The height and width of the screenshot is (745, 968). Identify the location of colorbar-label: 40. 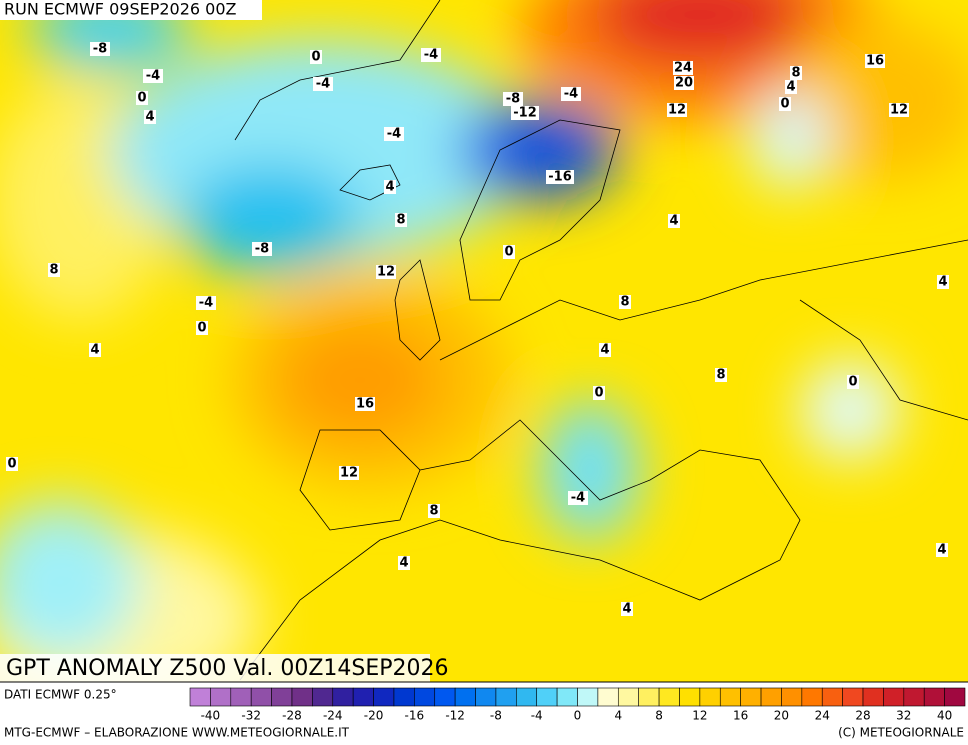
(944, 716).